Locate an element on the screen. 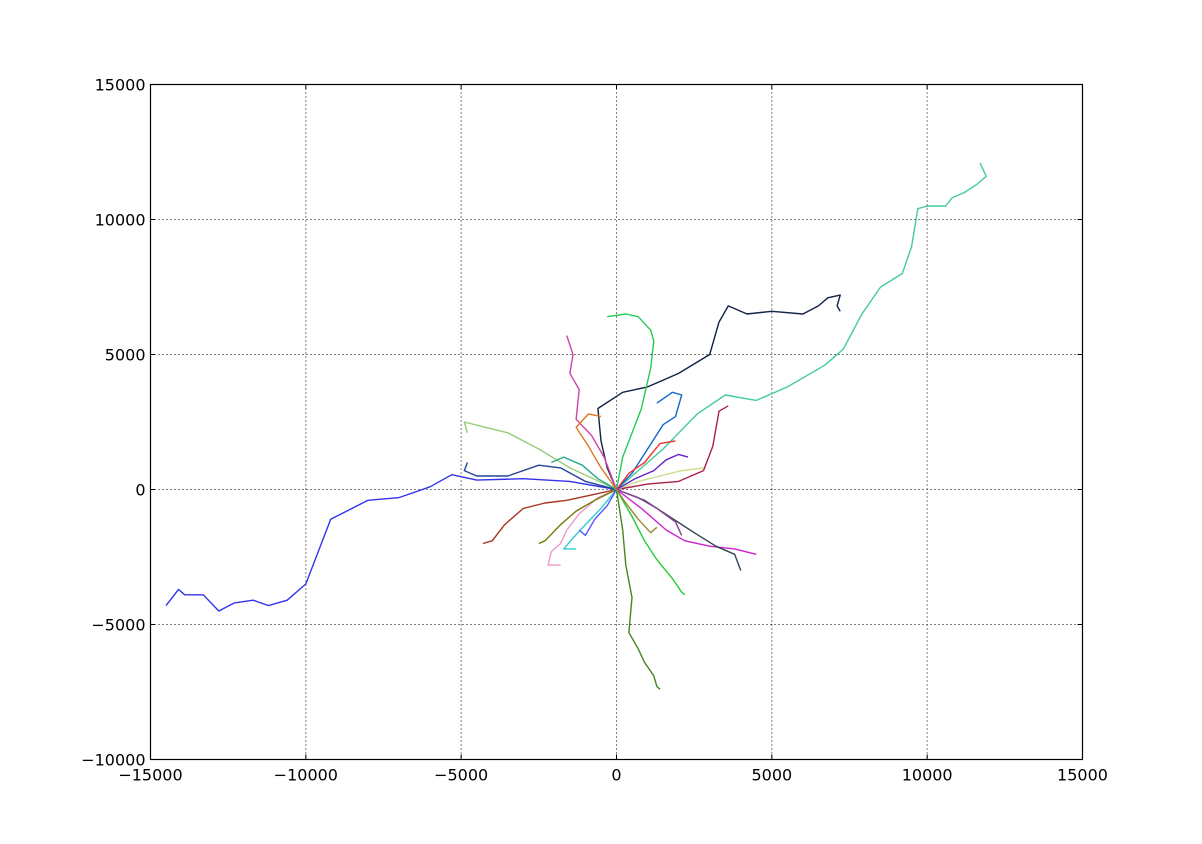  x-tick-label: −10000 is located at coordinates (306, 775).